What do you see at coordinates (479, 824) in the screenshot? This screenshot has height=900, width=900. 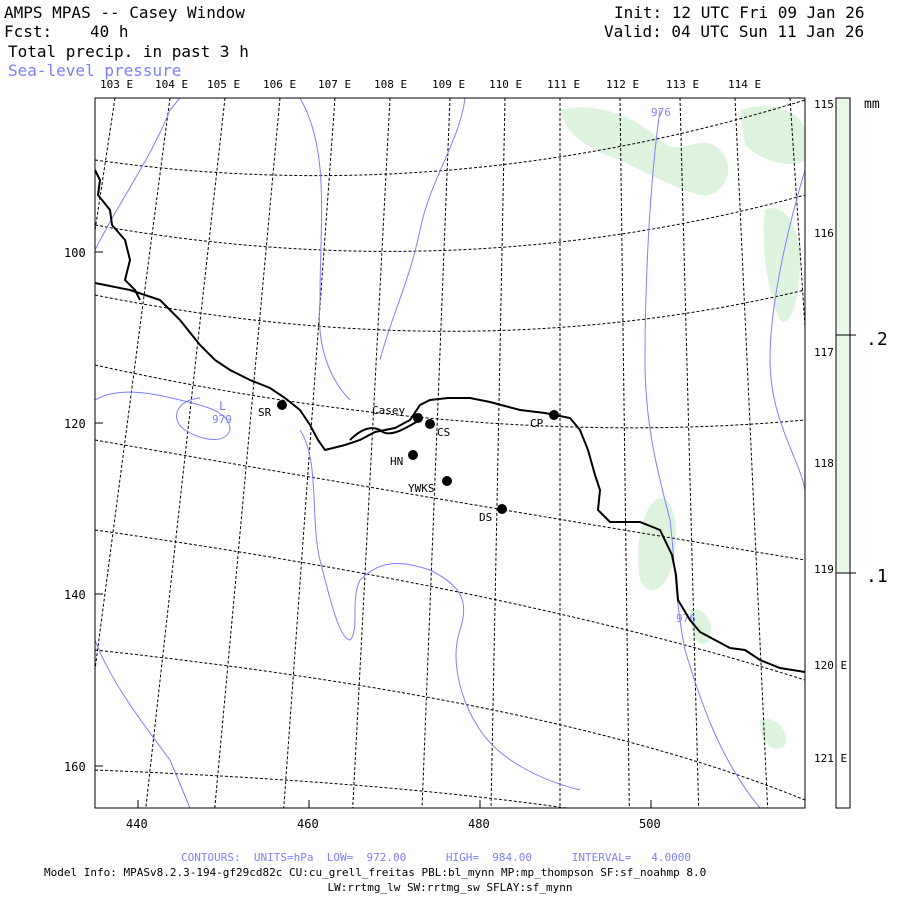 I see `x-tick-label: 480` at bounding box center [479, 824].